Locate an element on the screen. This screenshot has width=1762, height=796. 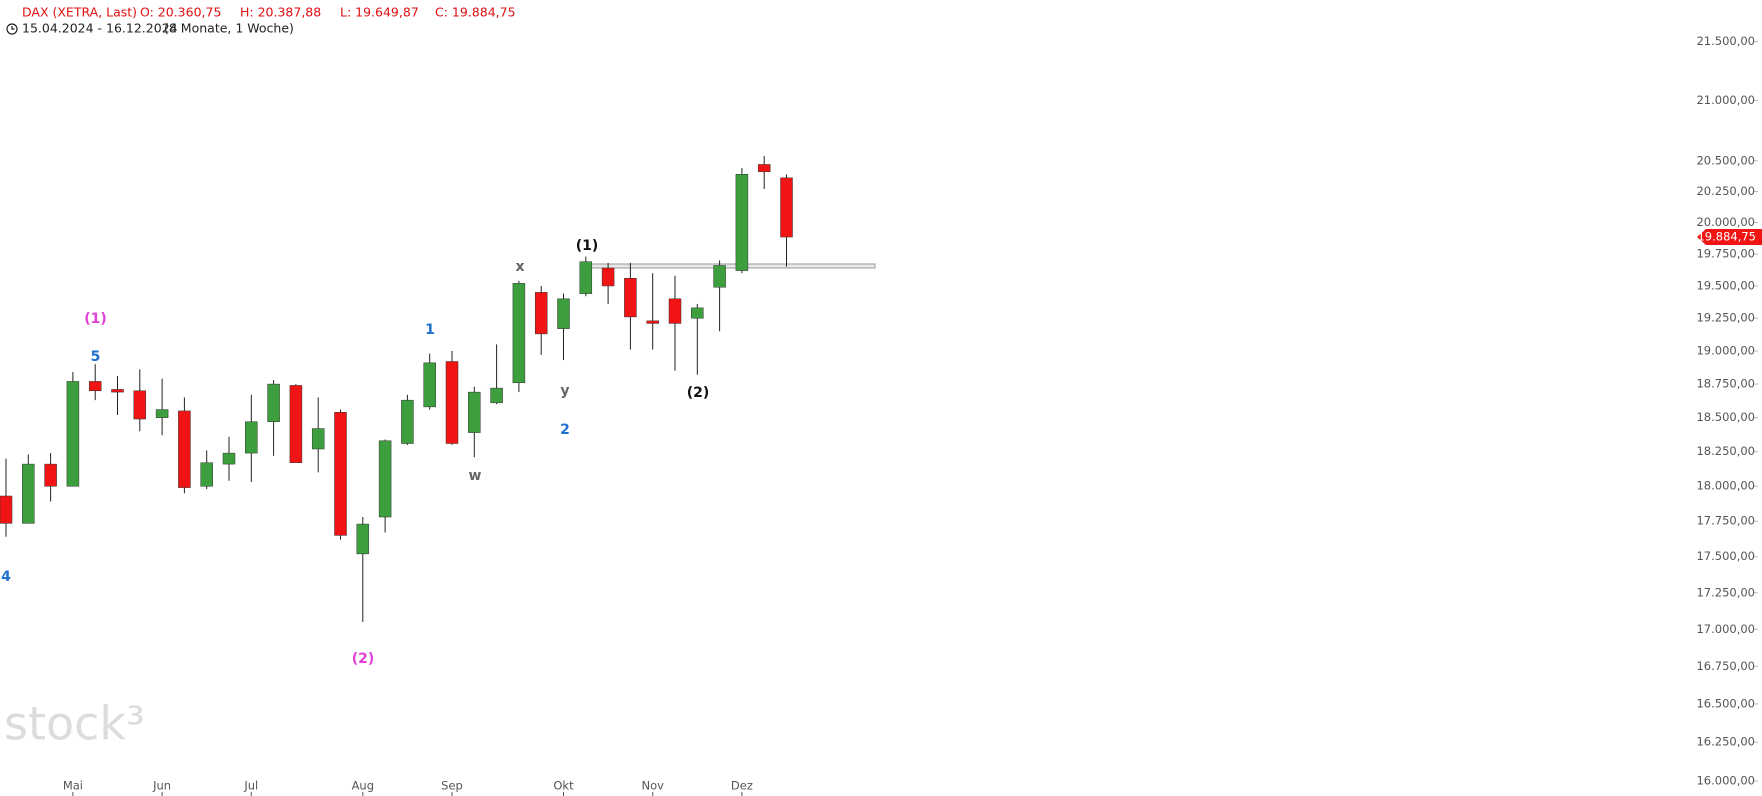
y-tick-label: 20.250,00 is located at coordinates (1725, 191).